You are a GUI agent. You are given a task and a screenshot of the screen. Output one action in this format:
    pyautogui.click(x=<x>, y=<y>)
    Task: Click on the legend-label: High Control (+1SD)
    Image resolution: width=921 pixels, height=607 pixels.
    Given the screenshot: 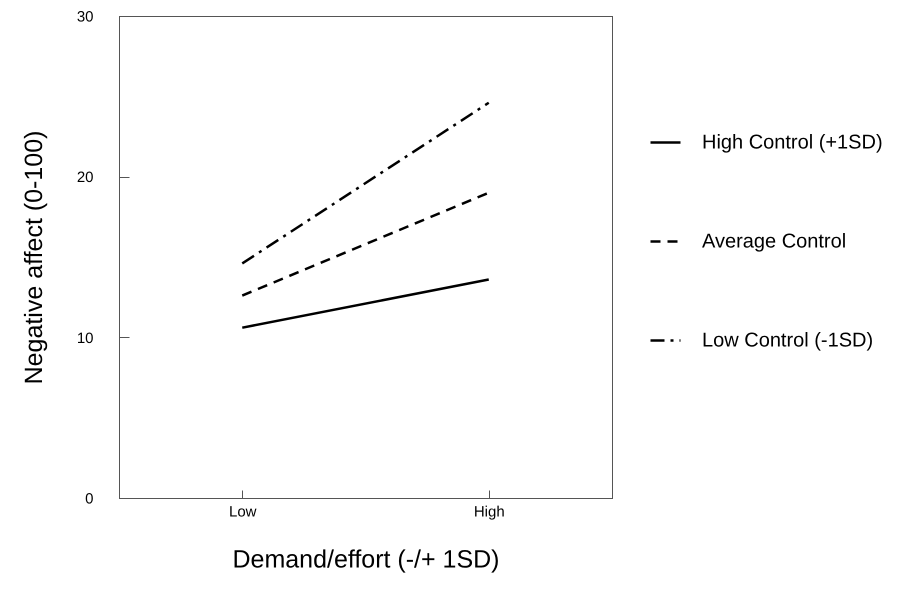 What is the action you would take?
    pyautogui.click(x=792, y=143)
    